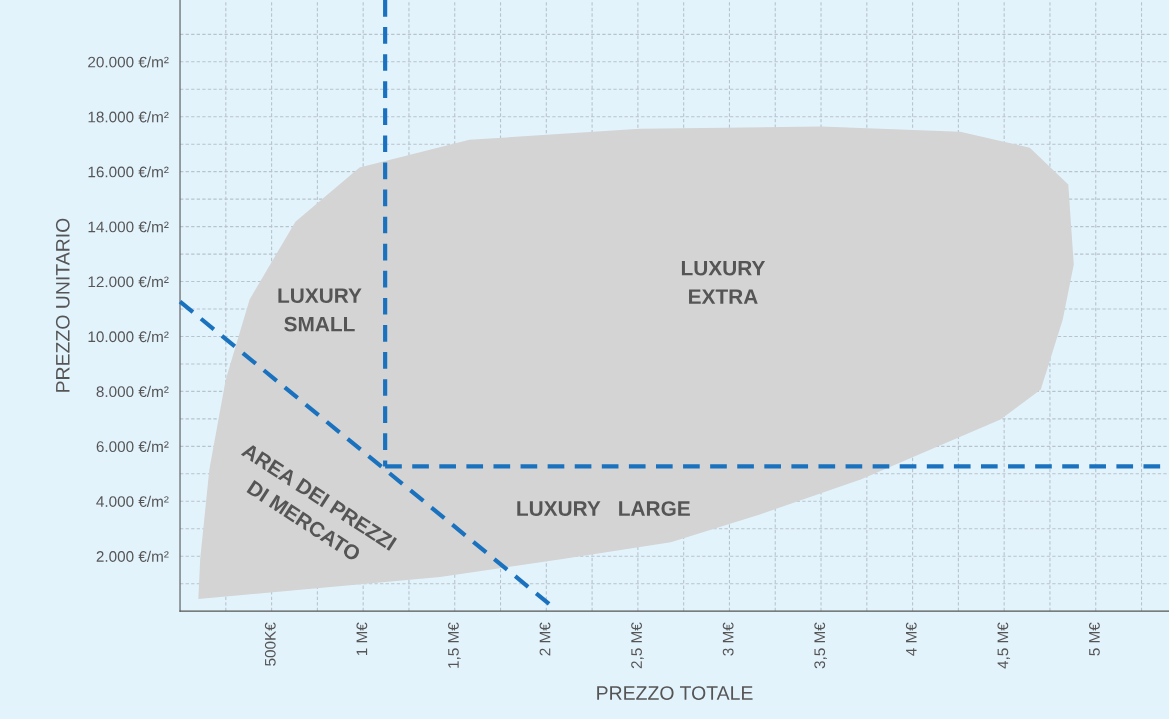 Image resolution: width=1169 pixels, height=719 pixels. Describe the element at coordinates (1004, 645) in the screenshot. I see `x-tick-label: 4,5 M€` at that location.